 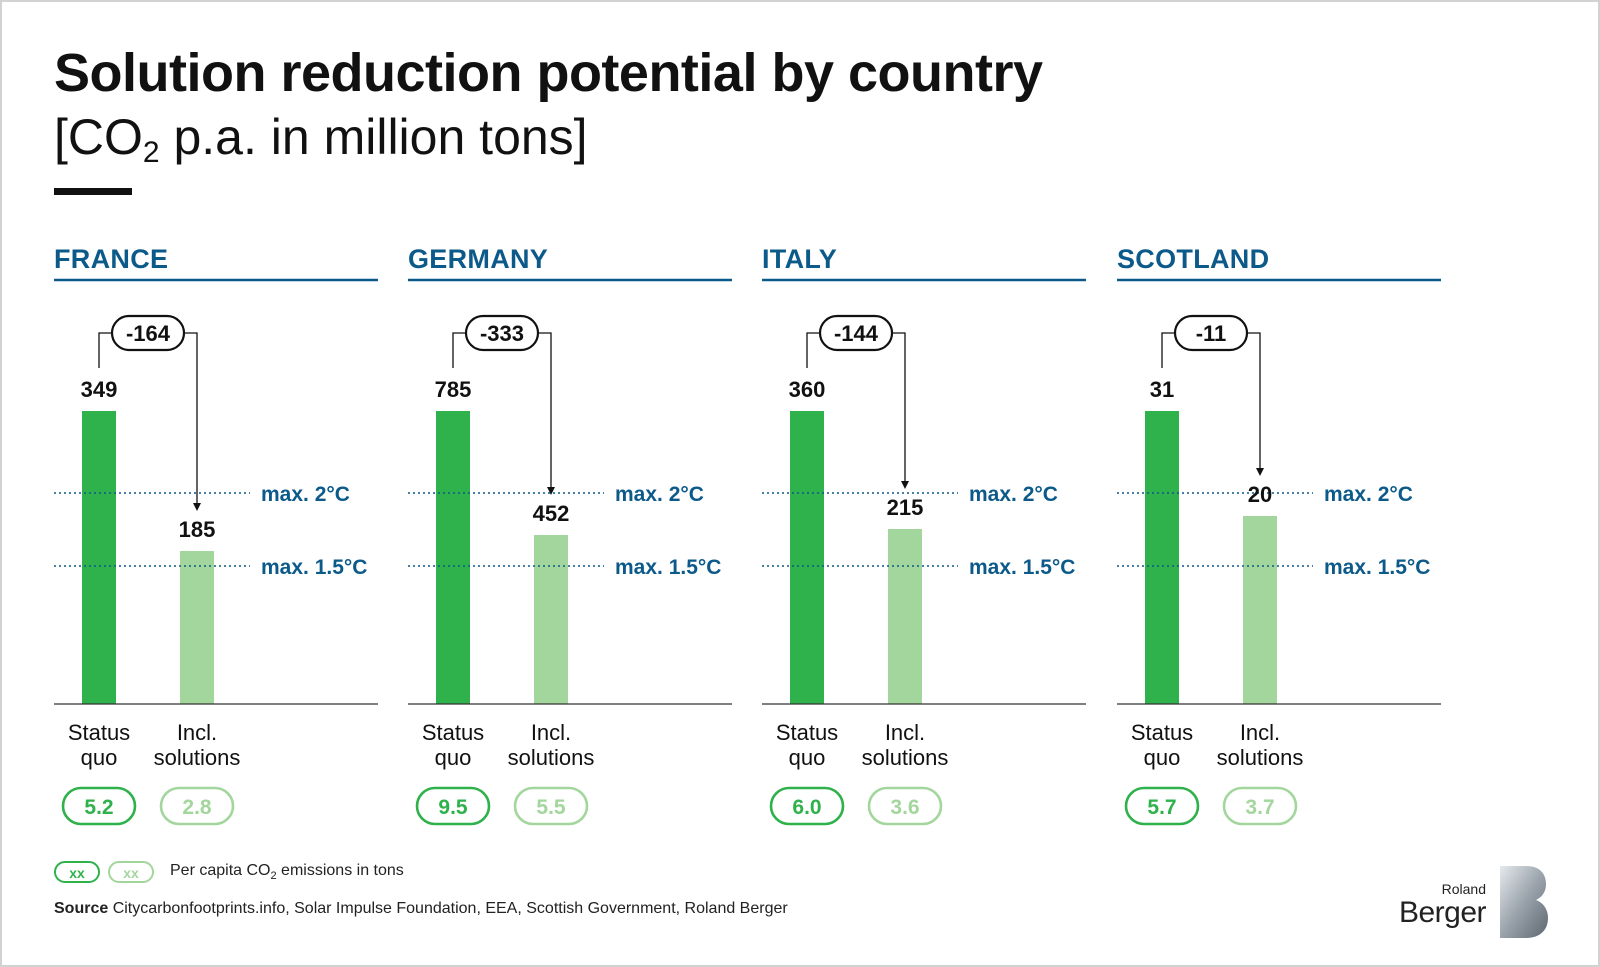 I want to click on per-capita-pill-status-quo-scotland, so click(x=1162, y=806).